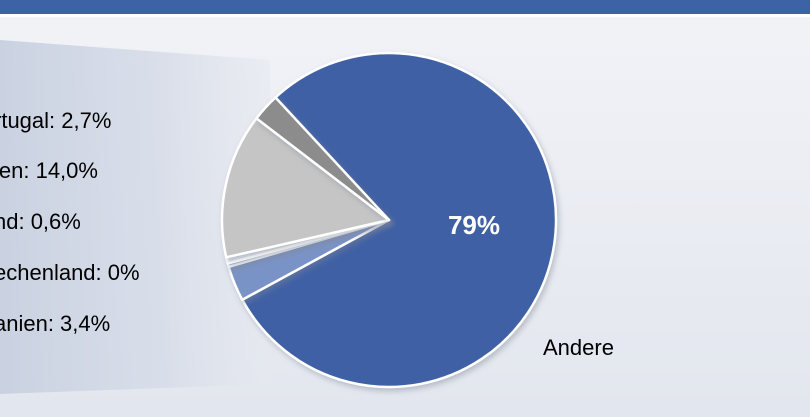 Image resolution: width=810 pixels, height=417 pixels. What do you see at coordinates (405, 7) in the screenshot?
I see `header-bar` at bounding box center [405, 7].